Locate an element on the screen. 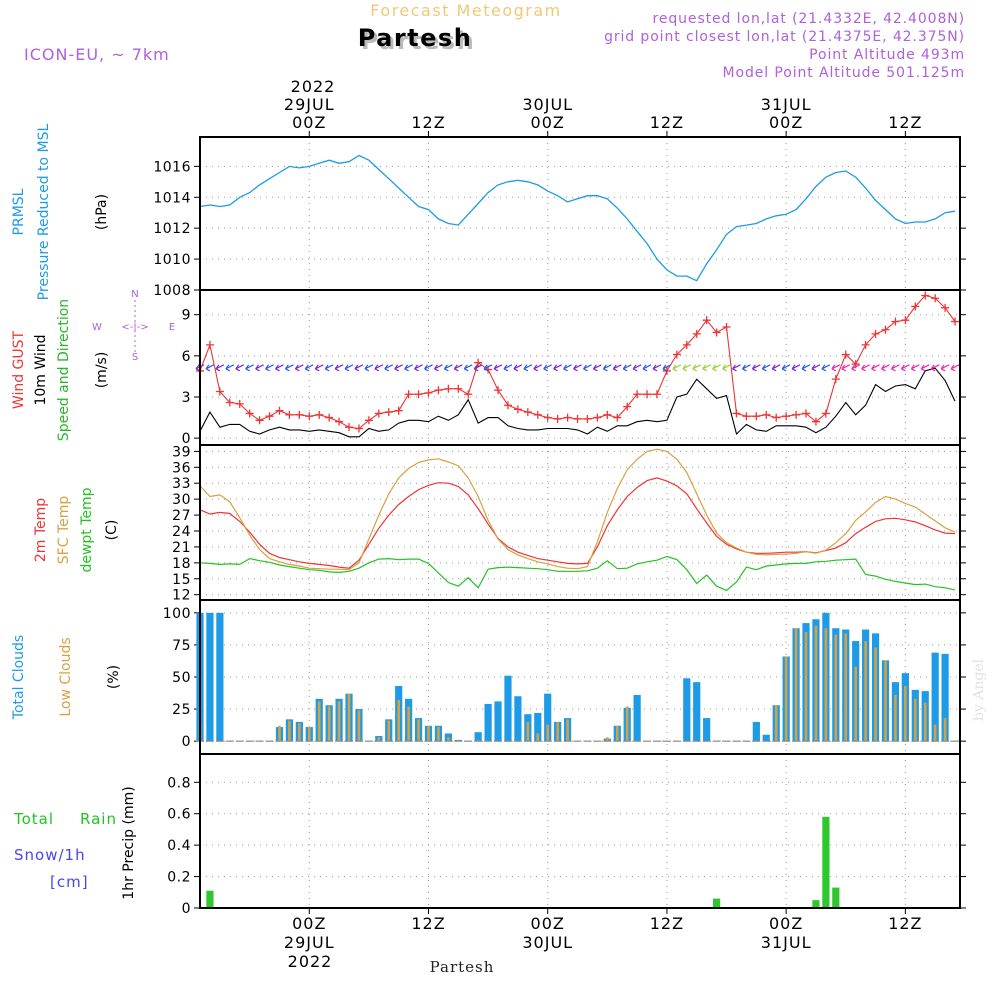 The image size is (1000, 1000). clouds-panel-labels: Total Clouds Low Clouds (%) is located at coordinates (66, 677).